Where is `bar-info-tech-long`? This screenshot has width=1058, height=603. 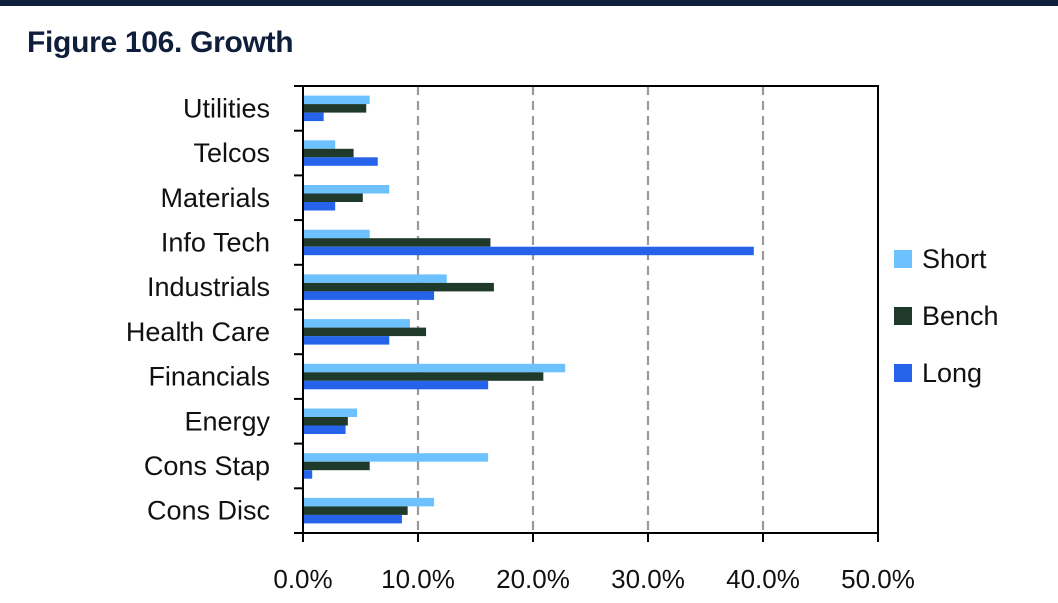 bar-info-tech-long is located at coordinates (528, 251).